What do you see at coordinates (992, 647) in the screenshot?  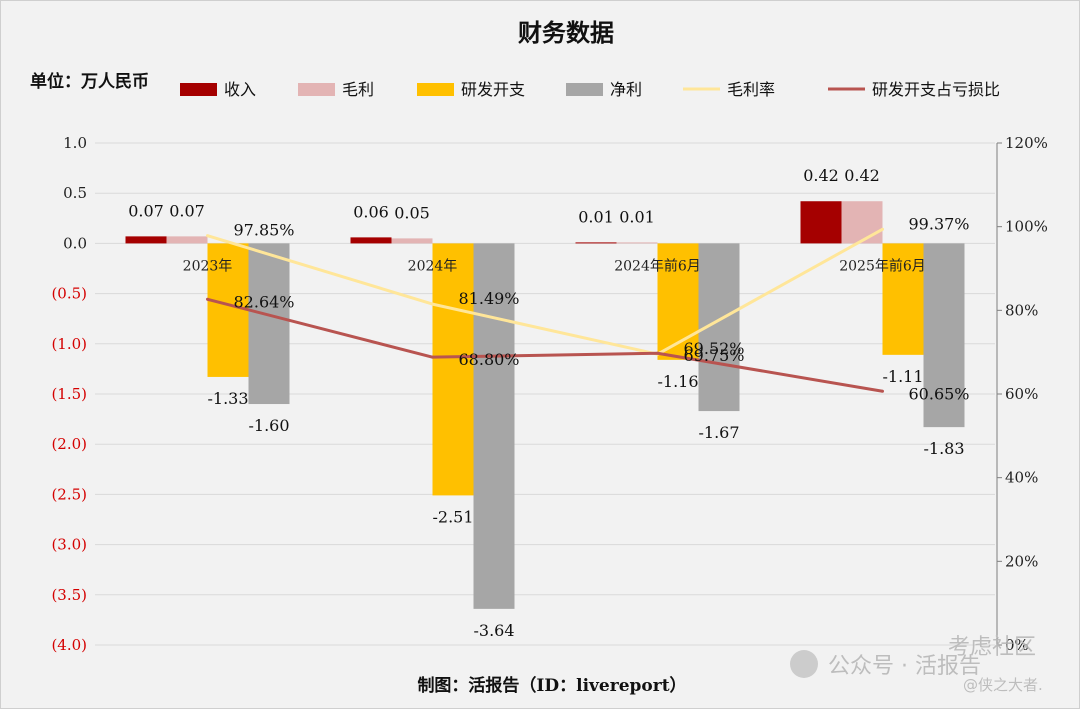 I see `watermark-community: 考虑社区` at bounding box center [992, 647].